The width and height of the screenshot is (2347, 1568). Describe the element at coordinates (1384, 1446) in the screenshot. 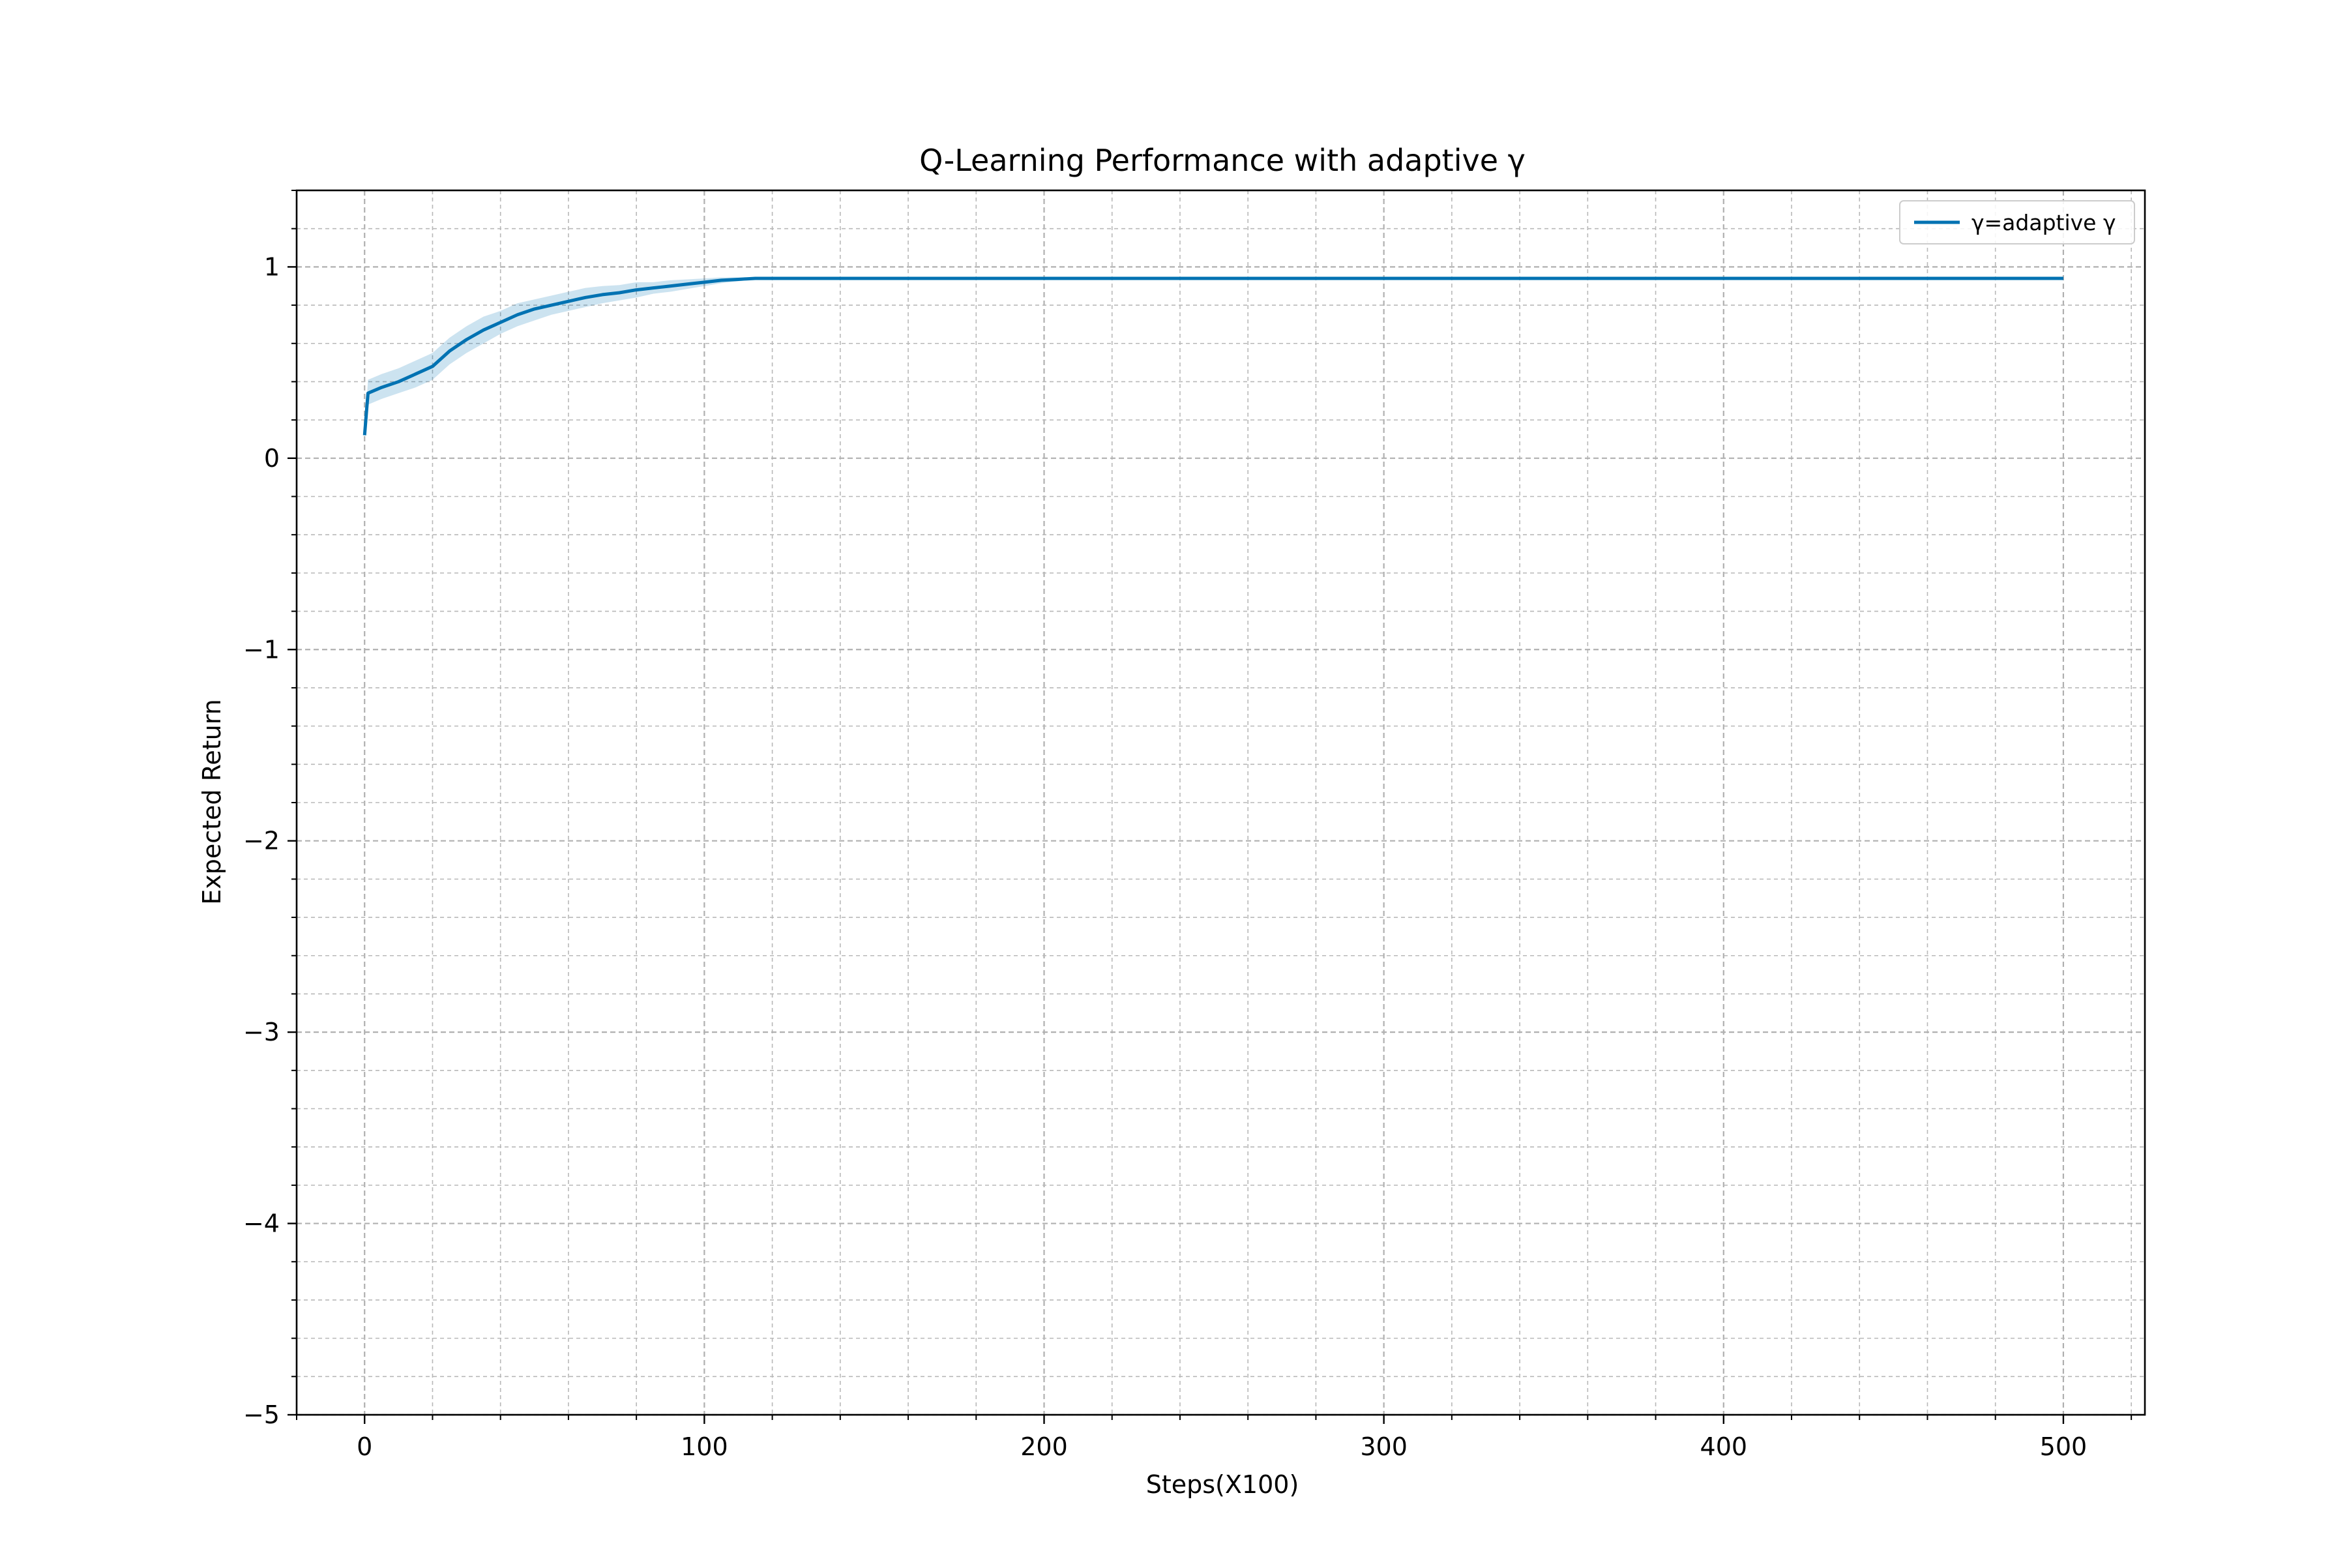

I see `x-tick-label: 300` at that location.